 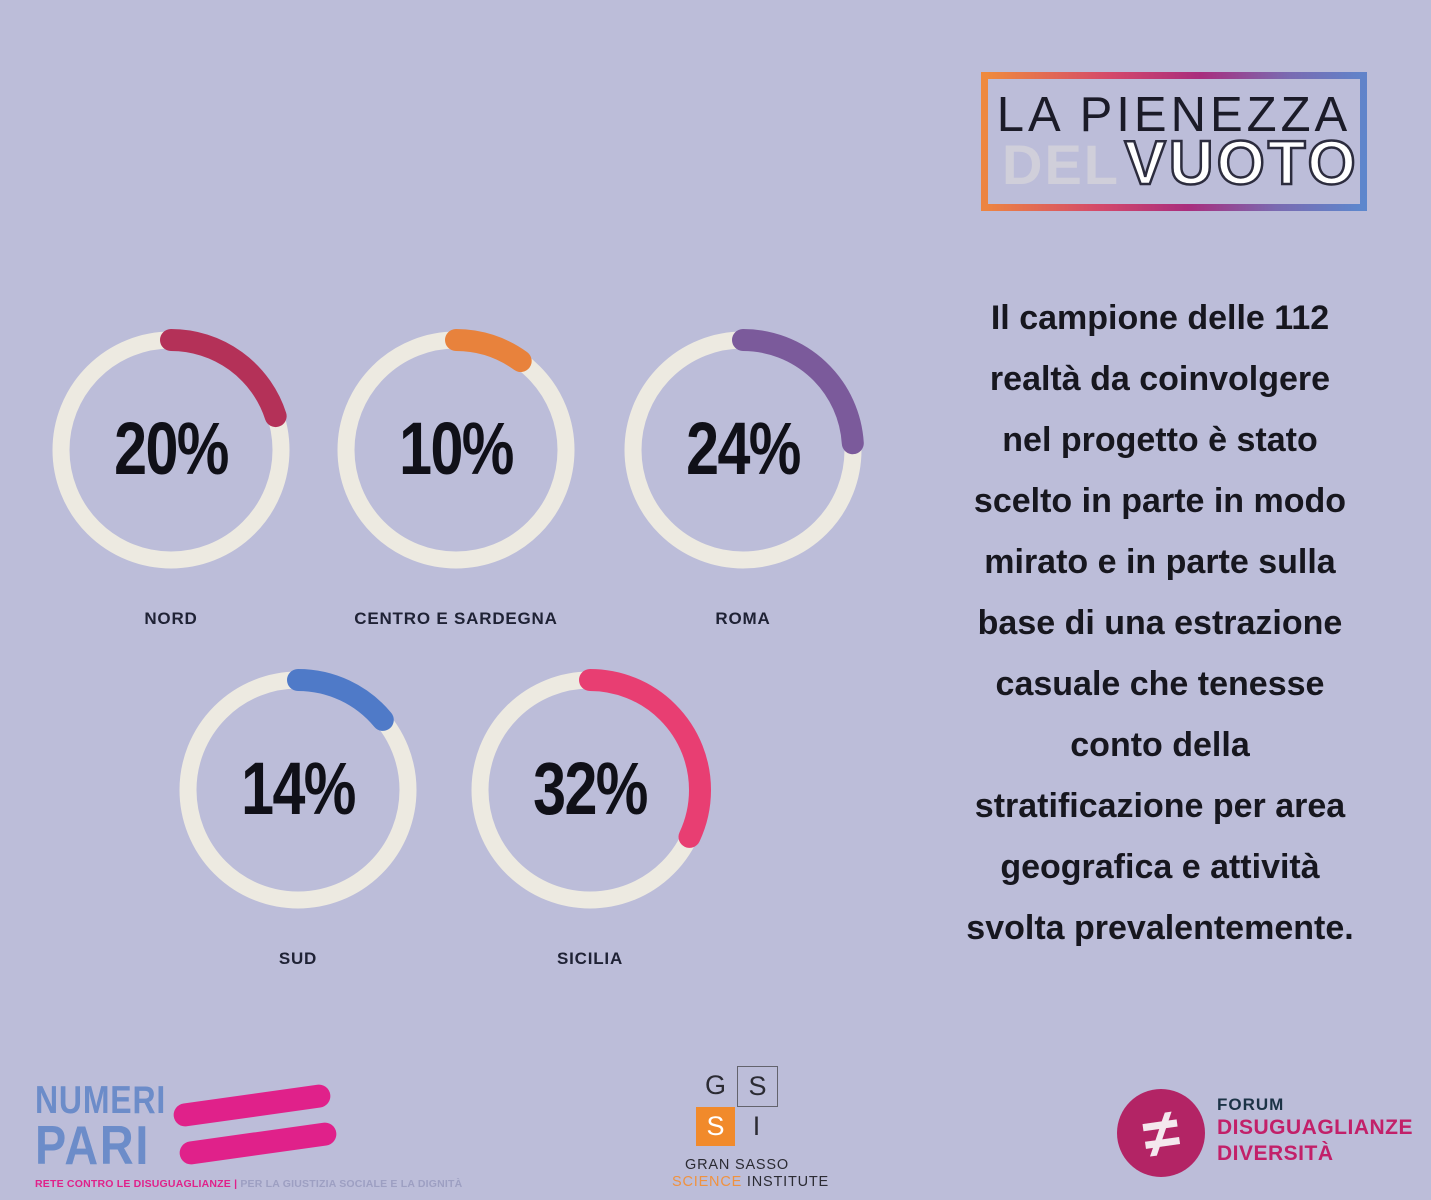 What do you see at coordinates (1160, 379) in the screenshot?
I see `paragraph-line: realtà da coinvolgere` at bounding box center [1160, 379].